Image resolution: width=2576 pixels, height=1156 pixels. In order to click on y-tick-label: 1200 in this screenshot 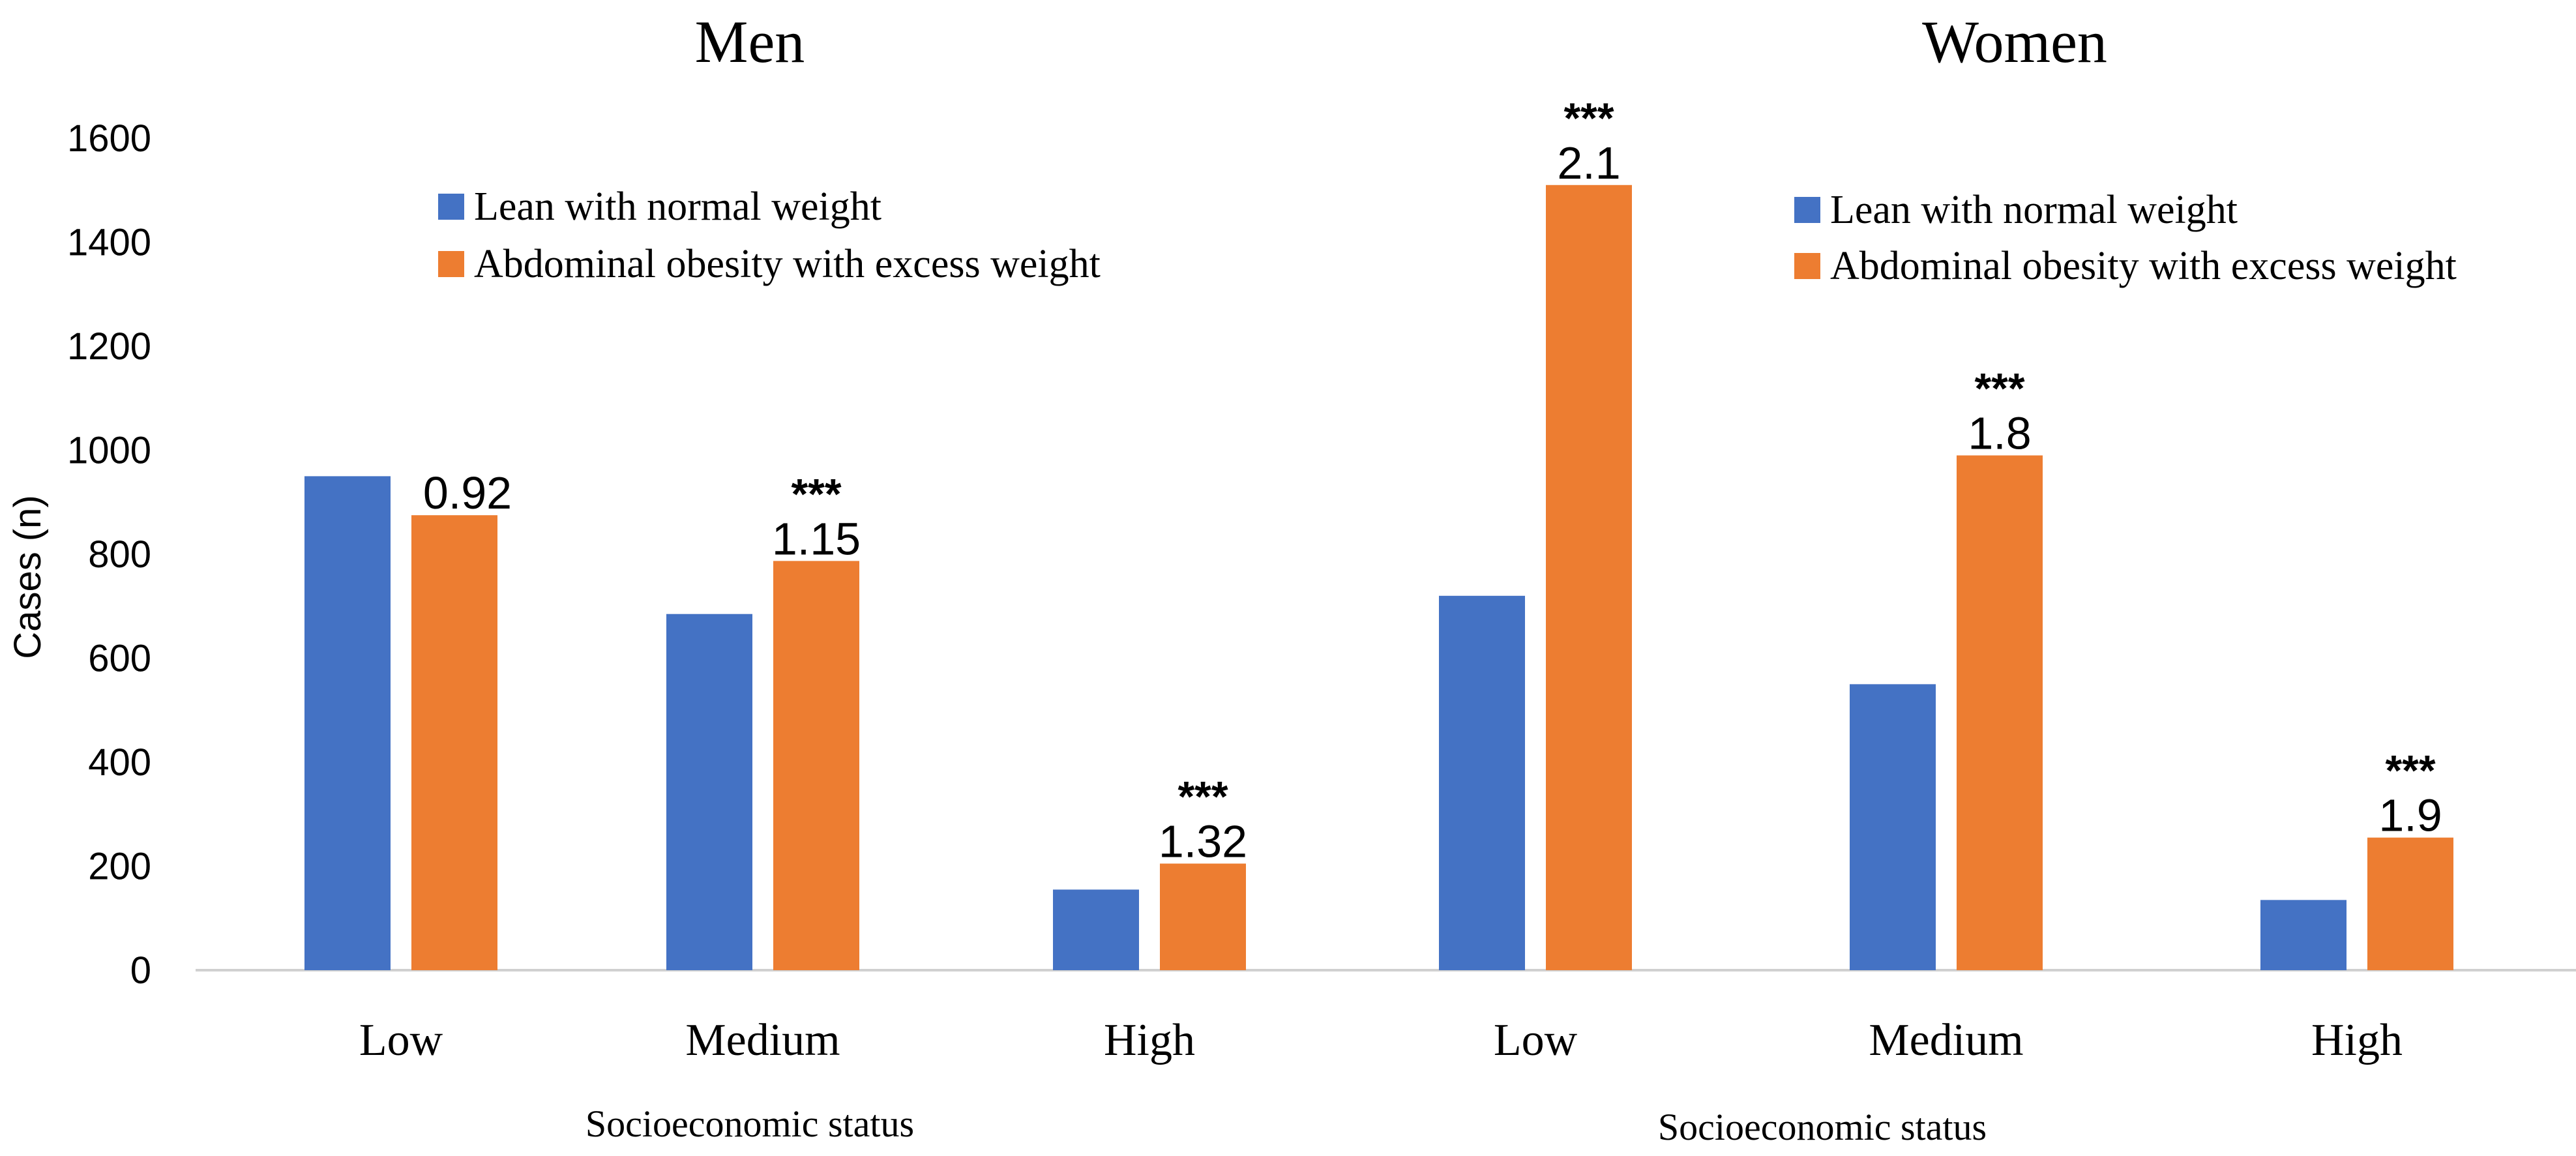, I will do `click(109, 346)`.